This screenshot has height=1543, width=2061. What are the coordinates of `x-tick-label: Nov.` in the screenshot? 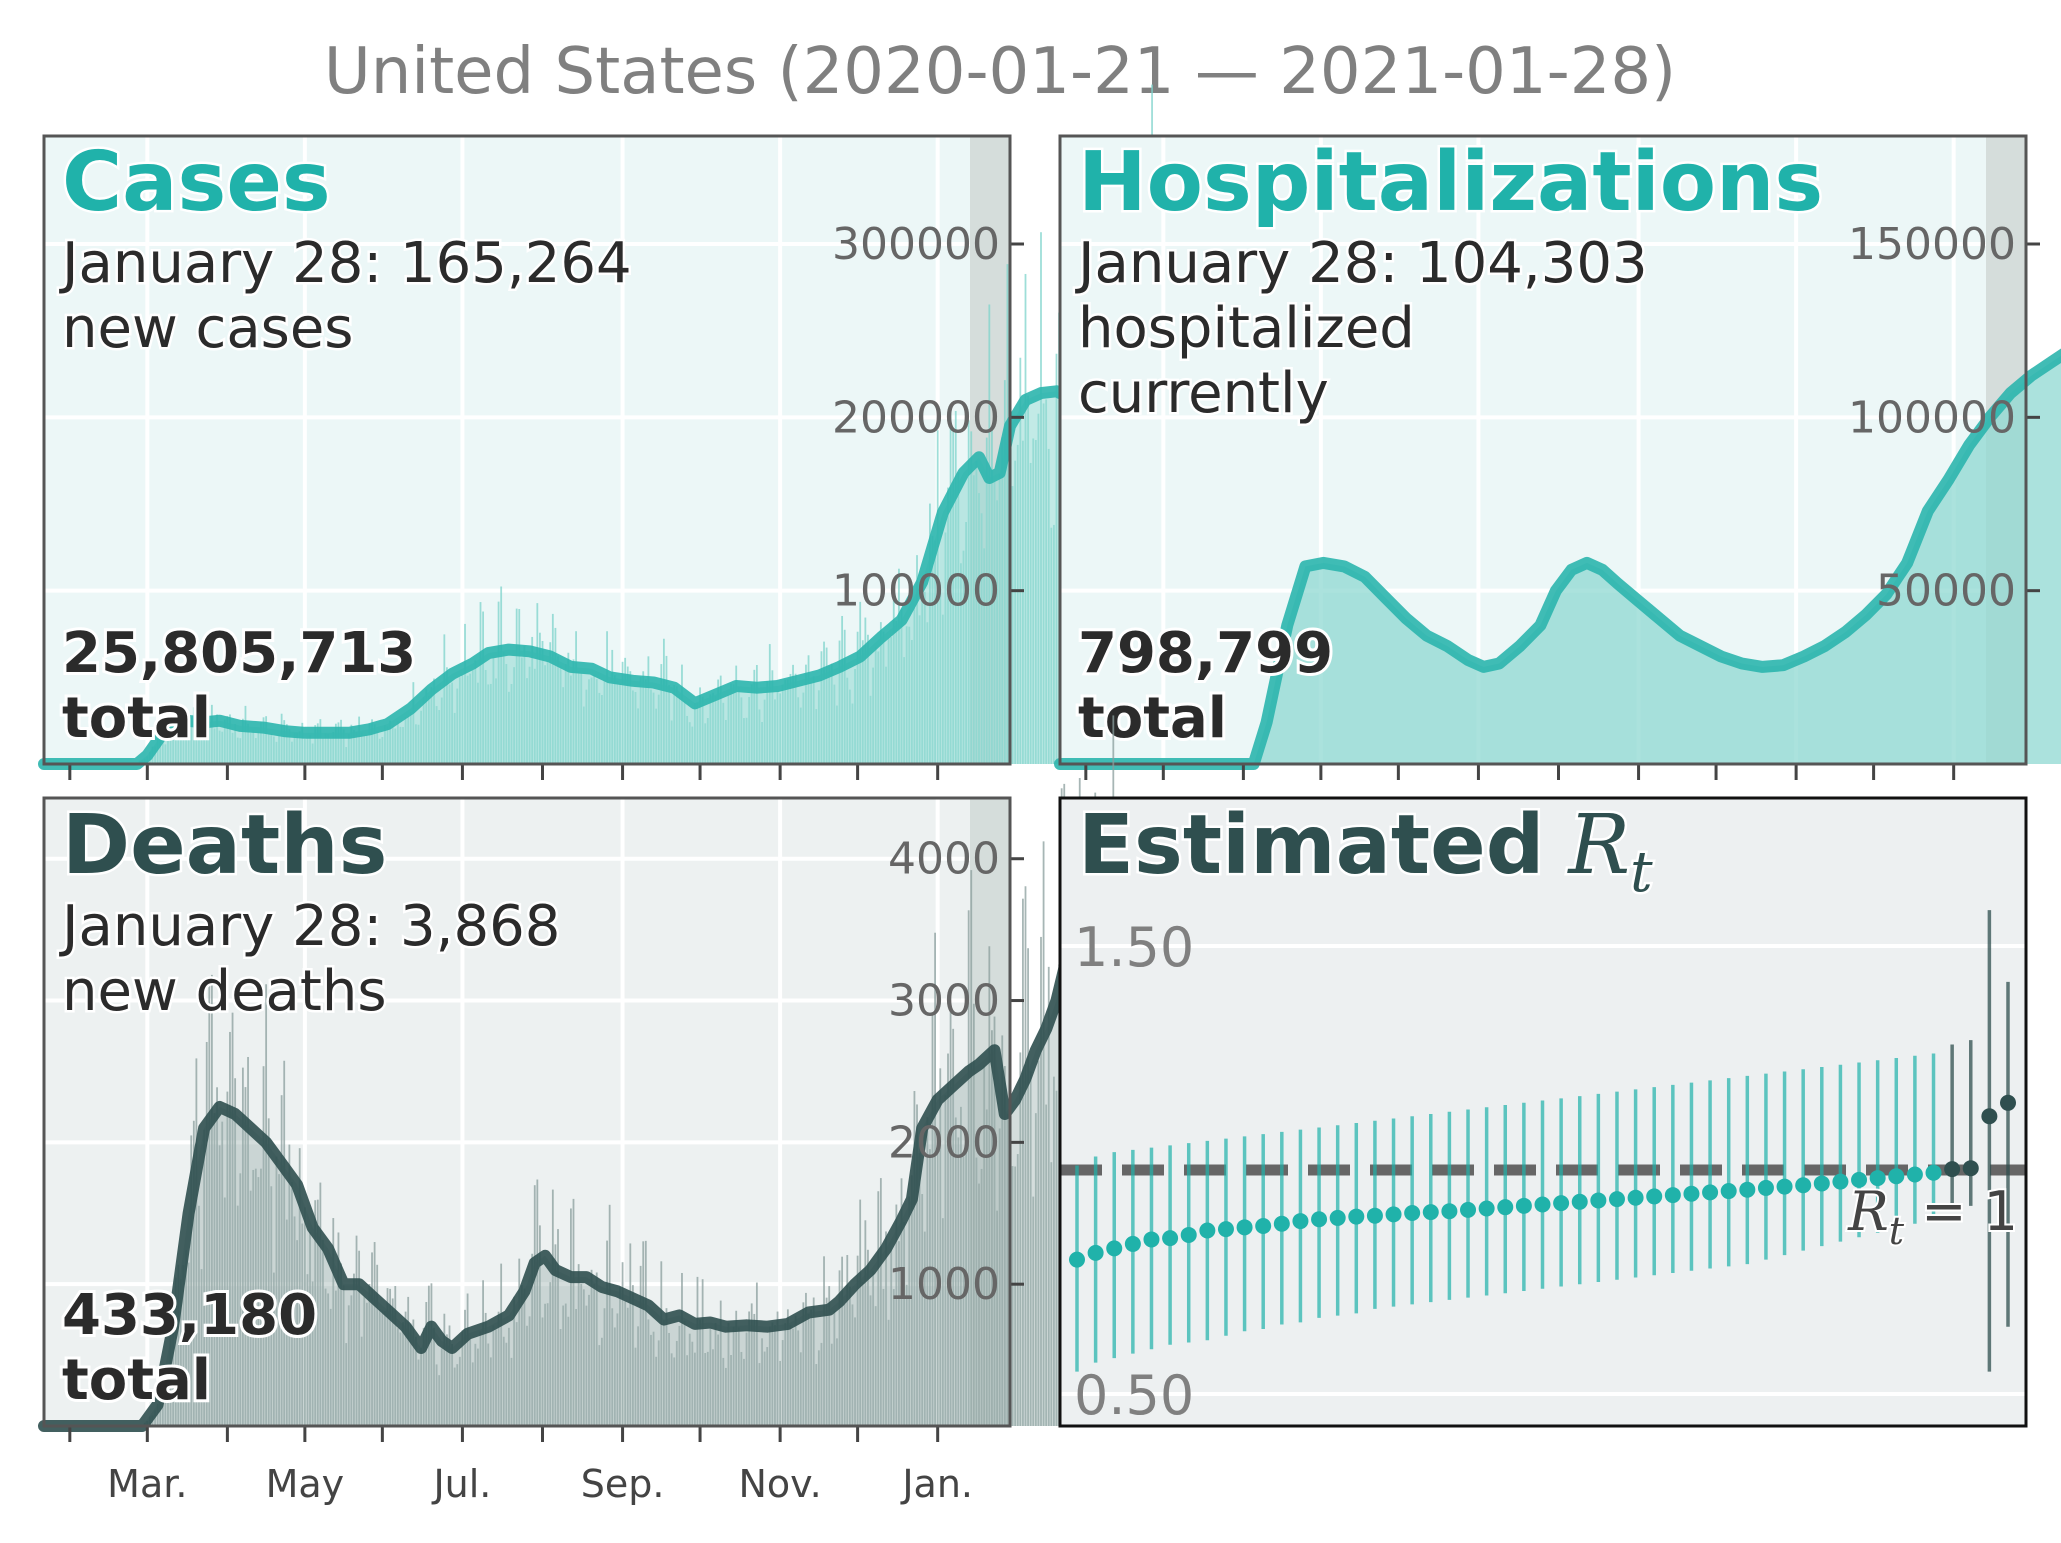 It's located at (779, 1484).